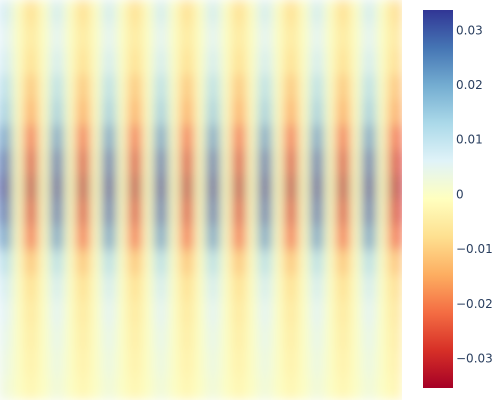 This screenshot has height=400, width=500. I want to click on colorbar-tick-label: −0.01, so click(474, 249).